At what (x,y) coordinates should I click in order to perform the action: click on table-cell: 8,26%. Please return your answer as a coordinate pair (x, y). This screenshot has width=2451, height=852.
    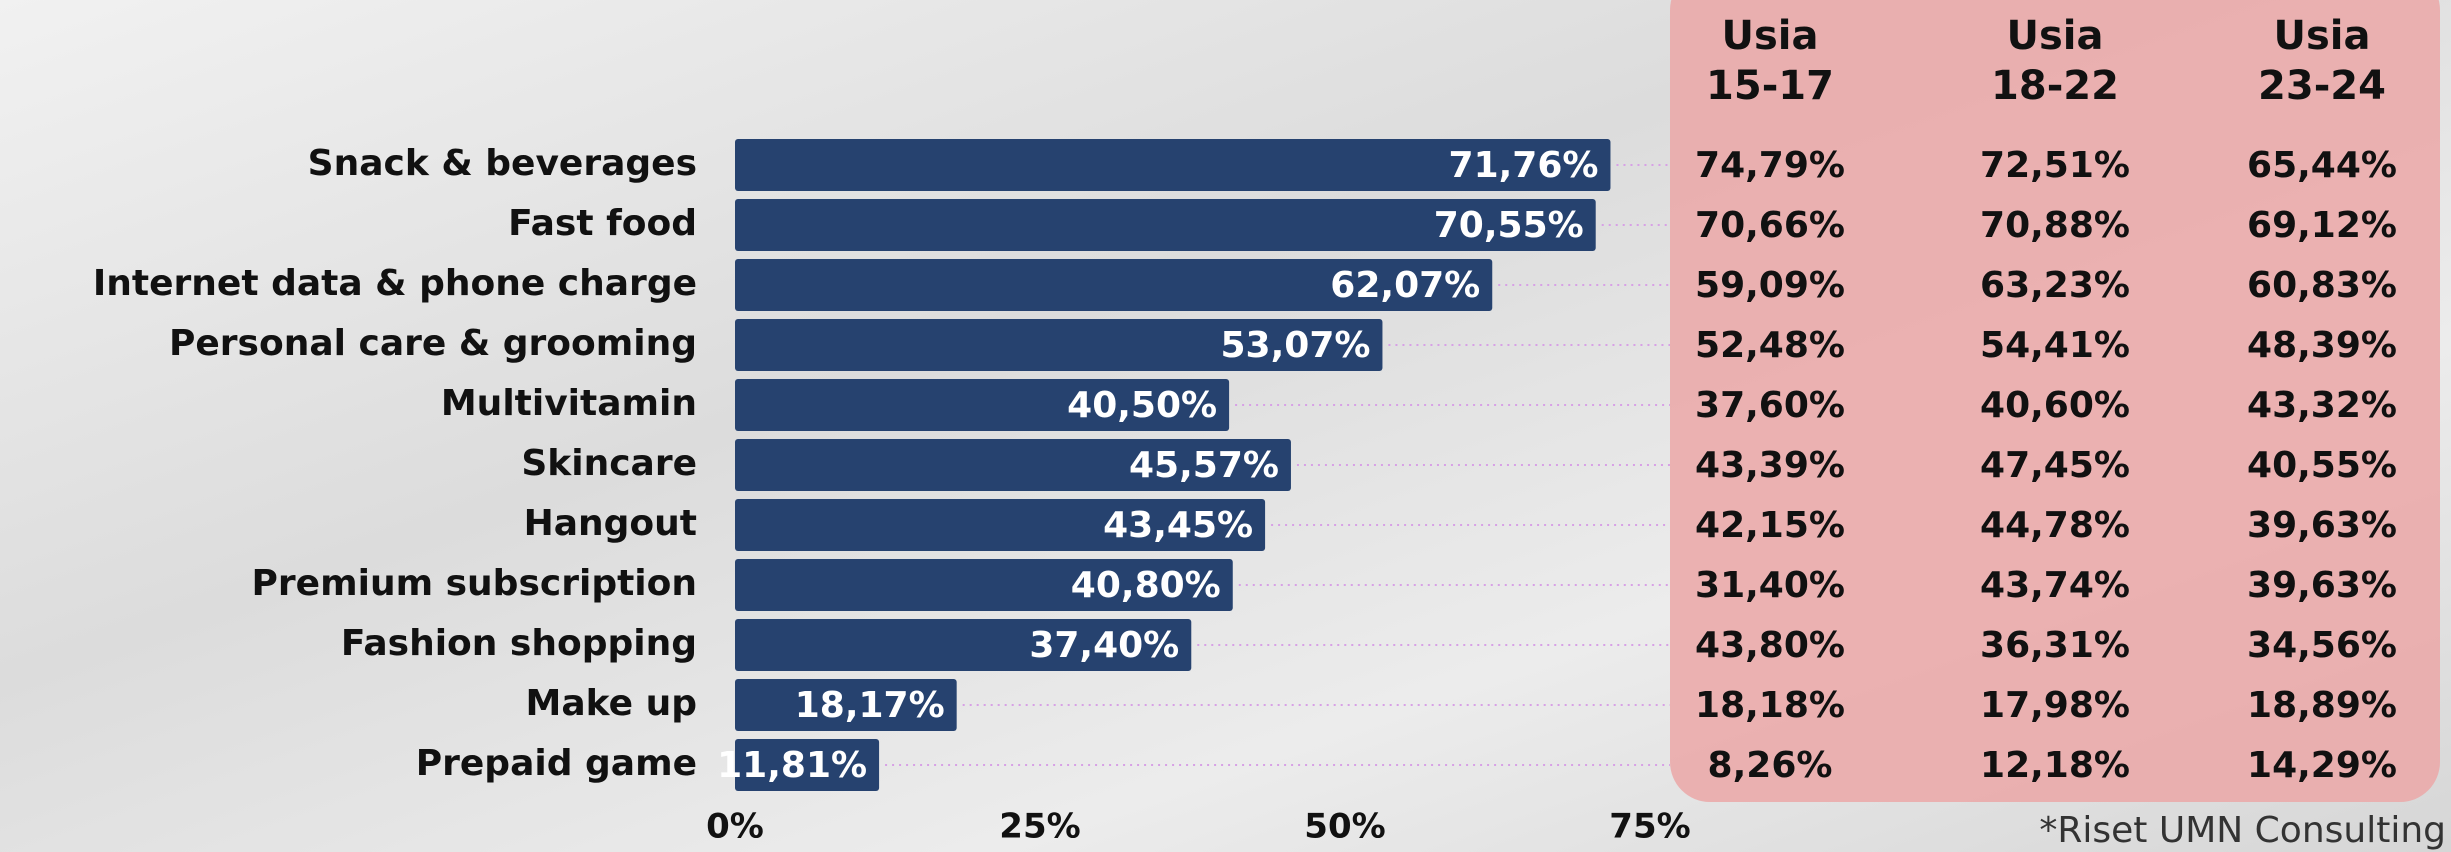
    Looking at the image, I should click on (1770, 765).